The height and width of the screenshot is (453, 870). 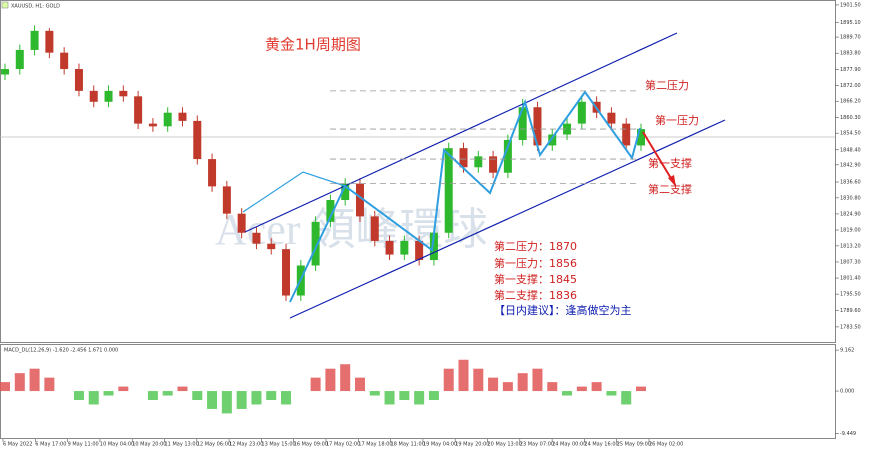 What do you see at coordinates (601, 445) in the screenshot?
I see `x-tick-label: 24 May 16:00` at bounding box center [601, 445].